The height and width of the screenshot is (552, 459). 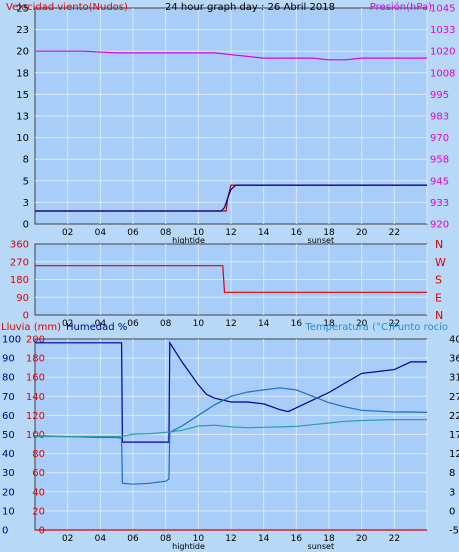 What do you see at coordinates (442, 73) in the screenshot?
I see `pressure-tick-label: 1008` at bounding box center [442, 73].